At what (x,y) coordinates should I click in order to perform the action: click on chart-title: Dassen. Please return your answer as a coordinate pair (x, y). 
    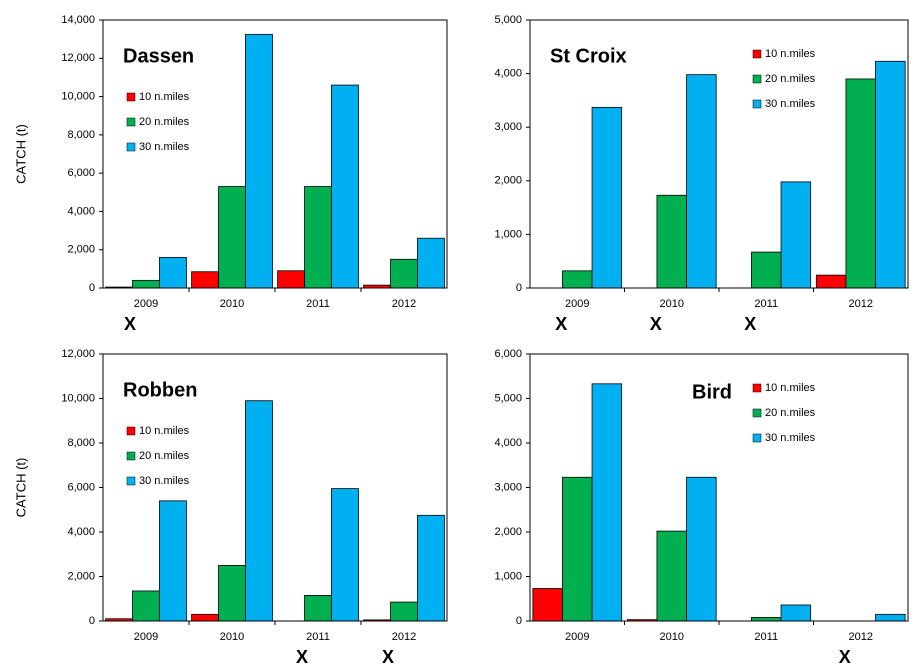
    Looking at the image, I should click on (158, 56).